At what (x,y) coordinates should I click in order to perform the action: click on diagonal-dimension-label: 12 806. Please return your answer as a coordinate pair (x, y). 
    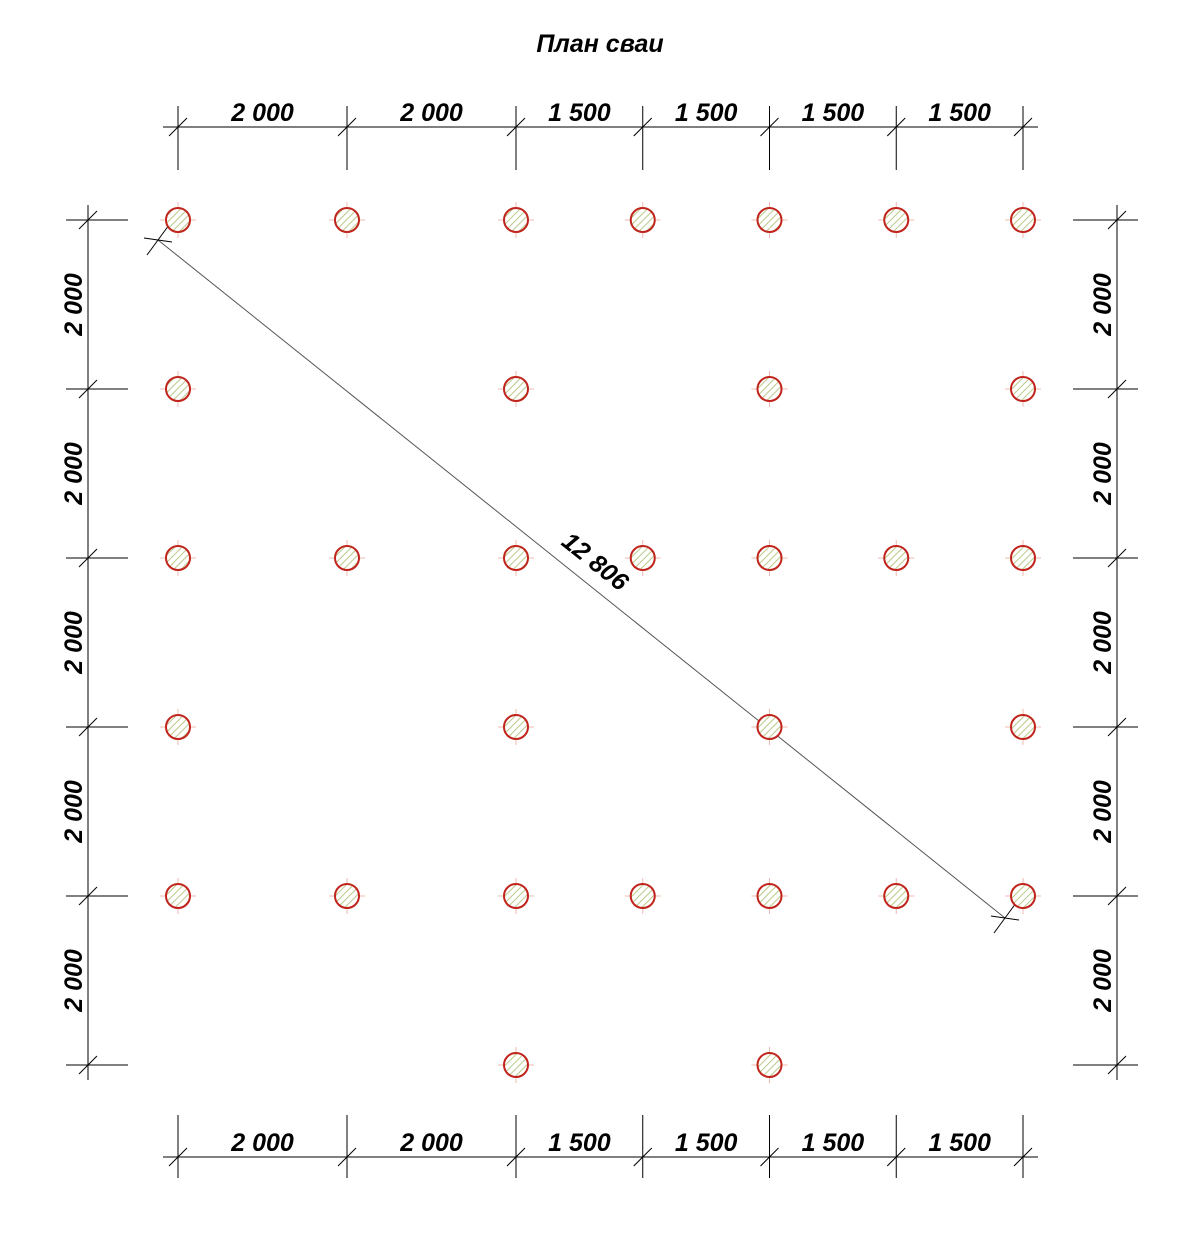
    Looking at the image, I should click on (595, 562).